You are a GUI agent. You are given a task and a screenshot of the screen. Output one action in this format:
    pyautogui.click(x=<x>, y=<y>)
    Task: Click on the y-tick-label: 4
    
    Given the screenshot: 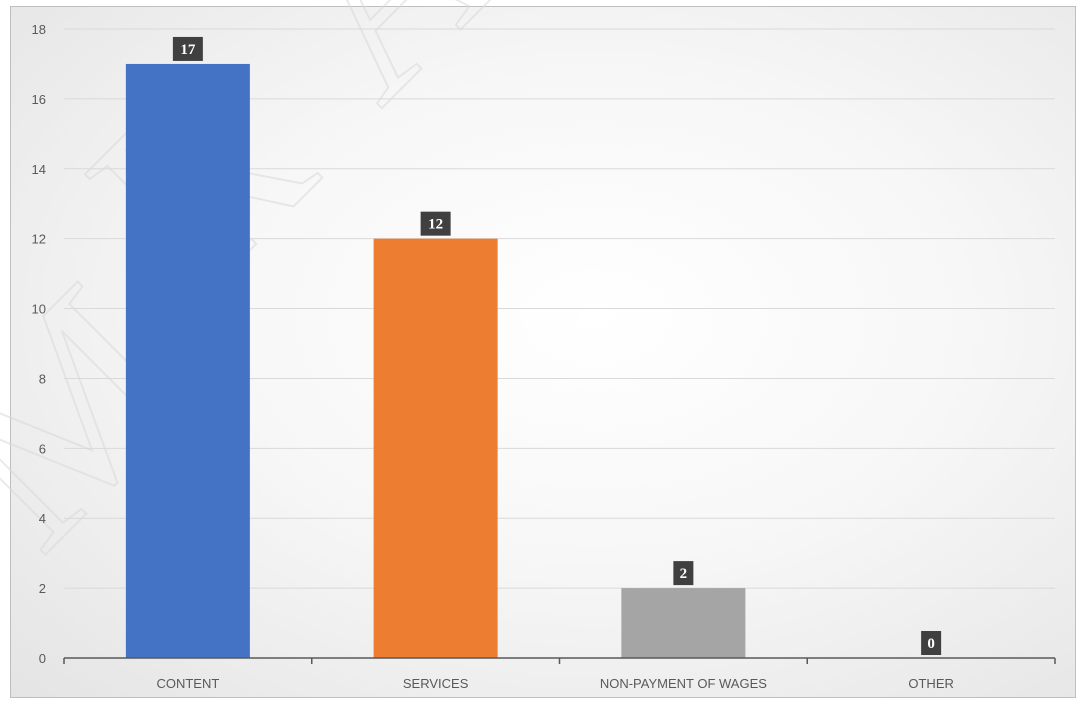 What is the action you would take?
    pyautogui.click(x=42, y=518)
    